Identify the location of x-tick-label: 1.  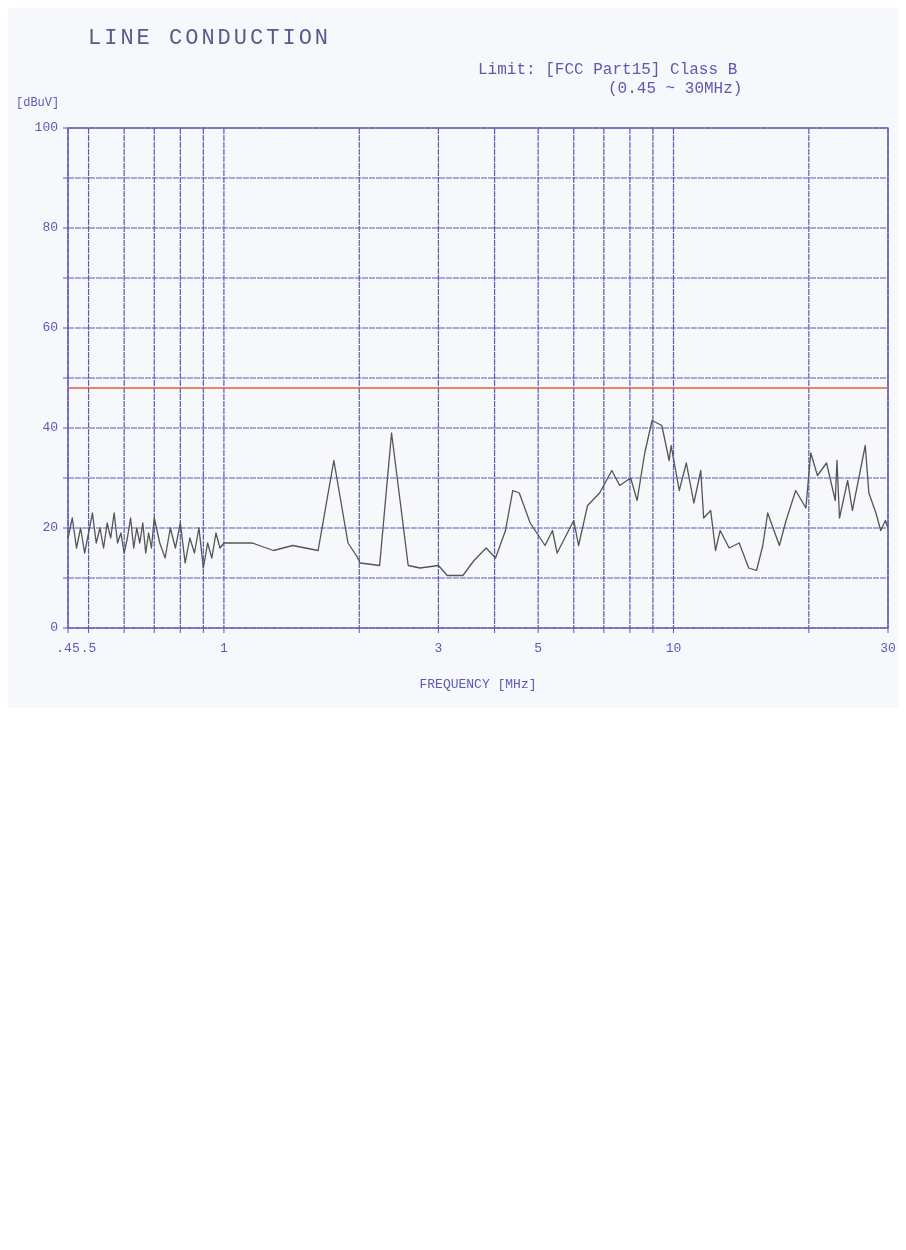
(224, 648).